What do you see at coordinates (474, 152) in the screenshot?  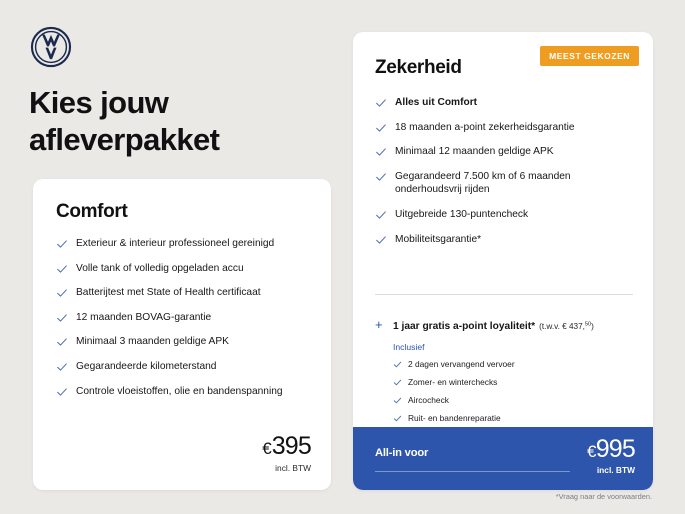 I see `feature-label: Minimaal 12 maanden geldige APK` at bounding box center [474, 152].